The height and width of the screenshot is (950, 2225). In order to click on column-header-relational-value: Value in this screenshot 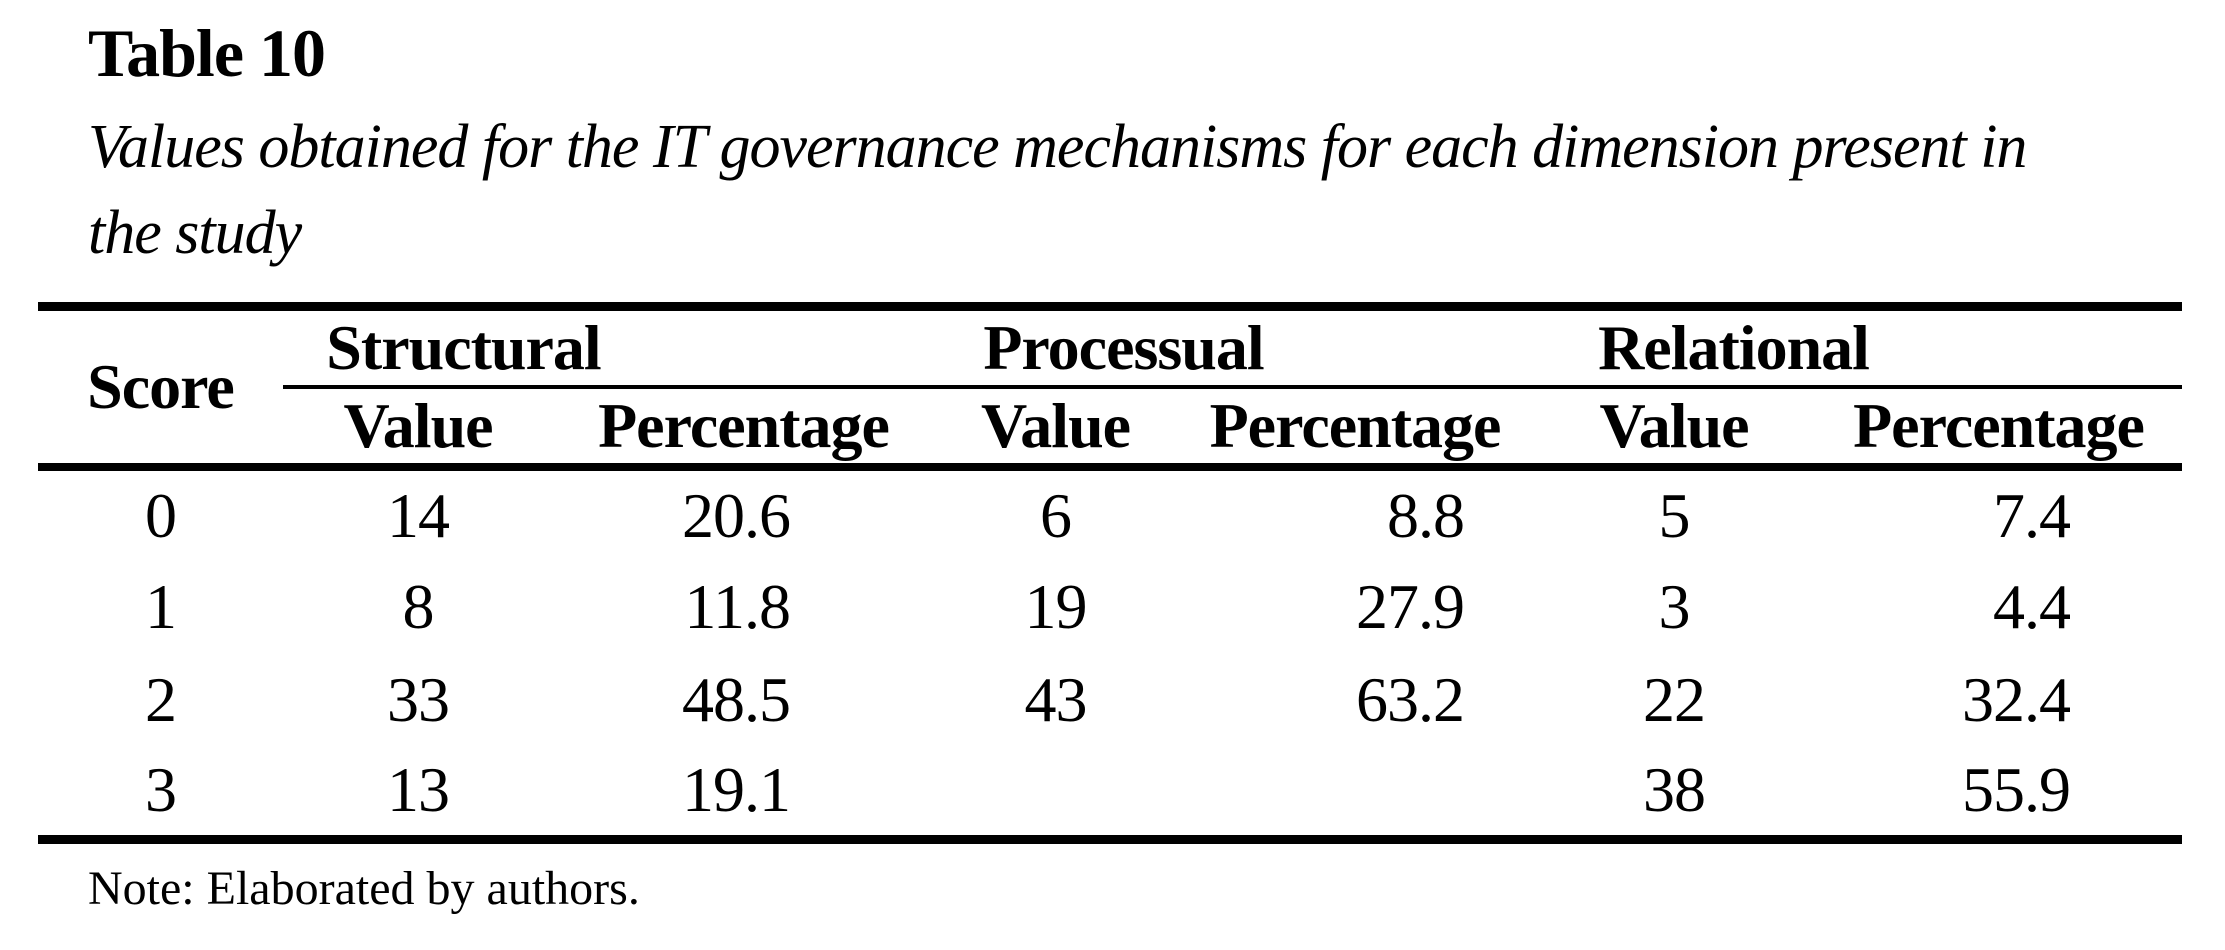, I will do `click(1674, 429)`.